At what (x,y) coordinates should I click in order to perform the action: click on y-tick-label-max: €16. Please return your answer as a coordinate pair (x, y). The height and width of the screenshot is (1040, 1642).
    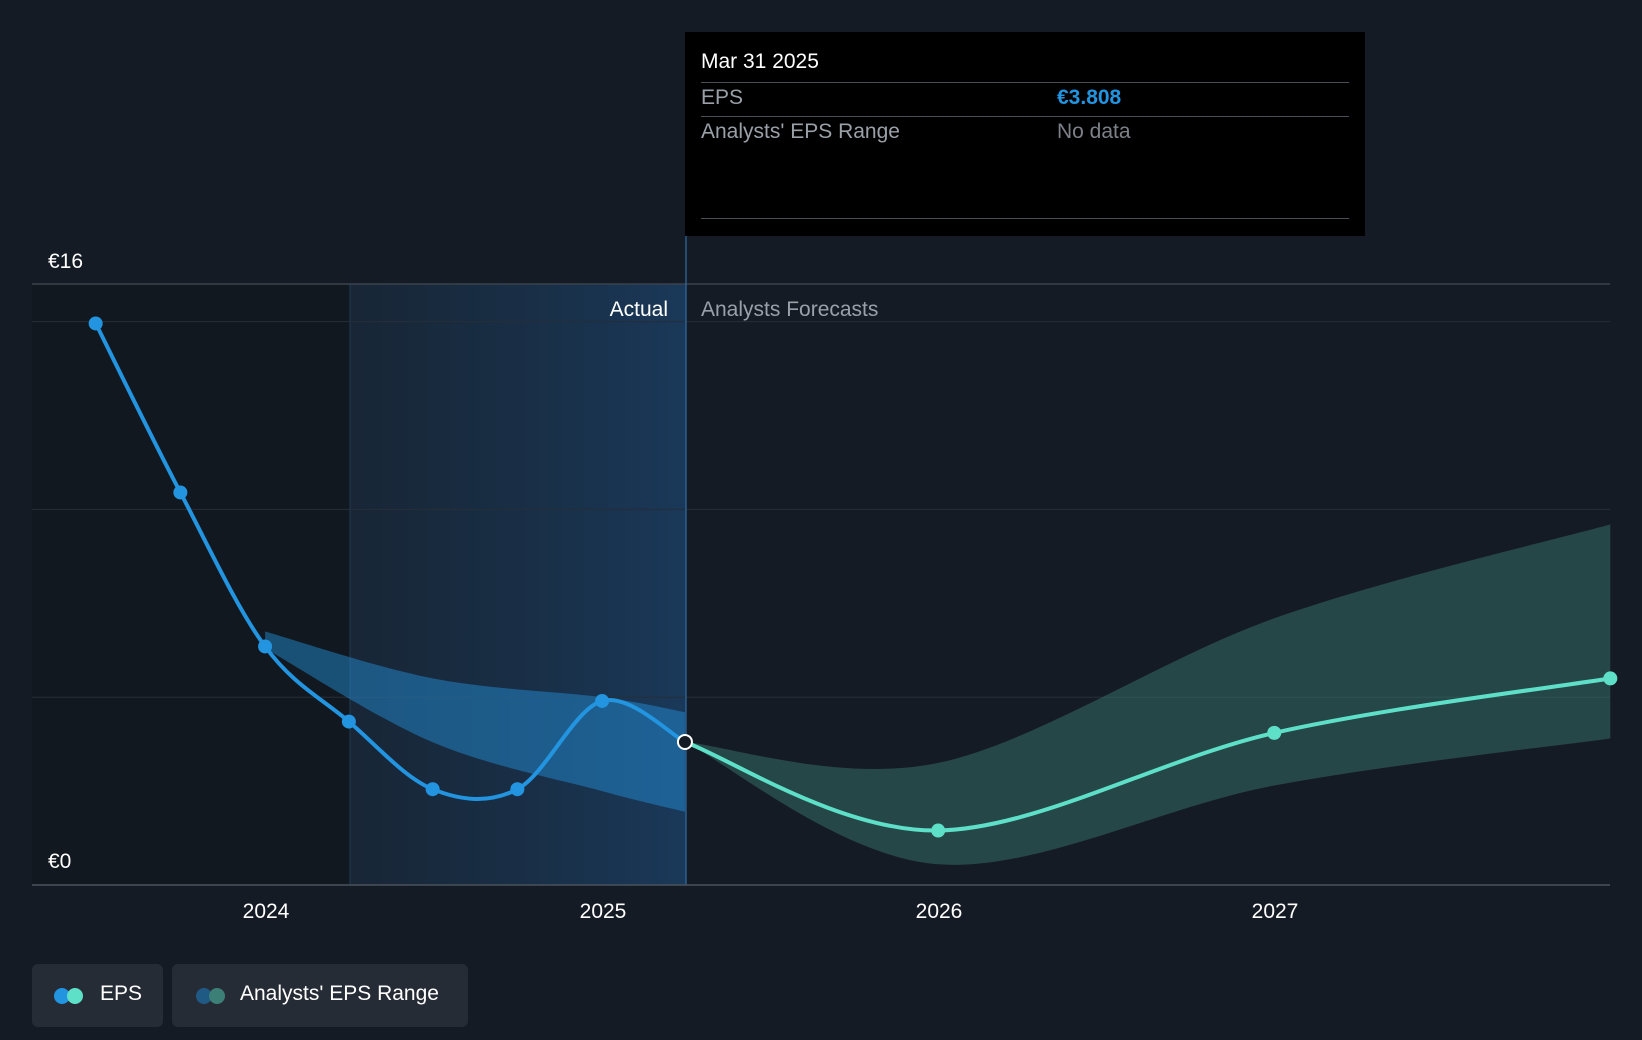
    Looking at the image, I should click on (65, 261).